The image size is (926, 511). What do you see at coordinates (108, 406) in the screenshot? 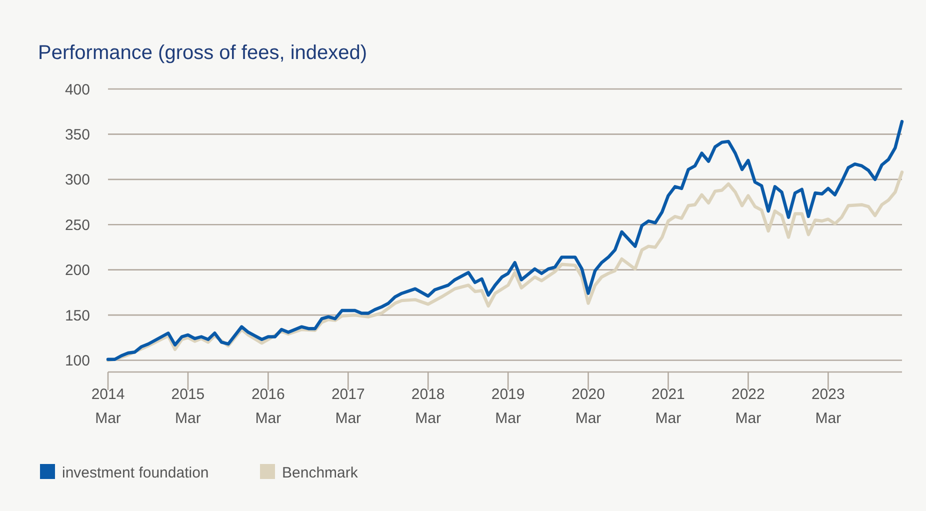
I see `x-tick-label: 2014 Mar` at bounding box center [108, 406].